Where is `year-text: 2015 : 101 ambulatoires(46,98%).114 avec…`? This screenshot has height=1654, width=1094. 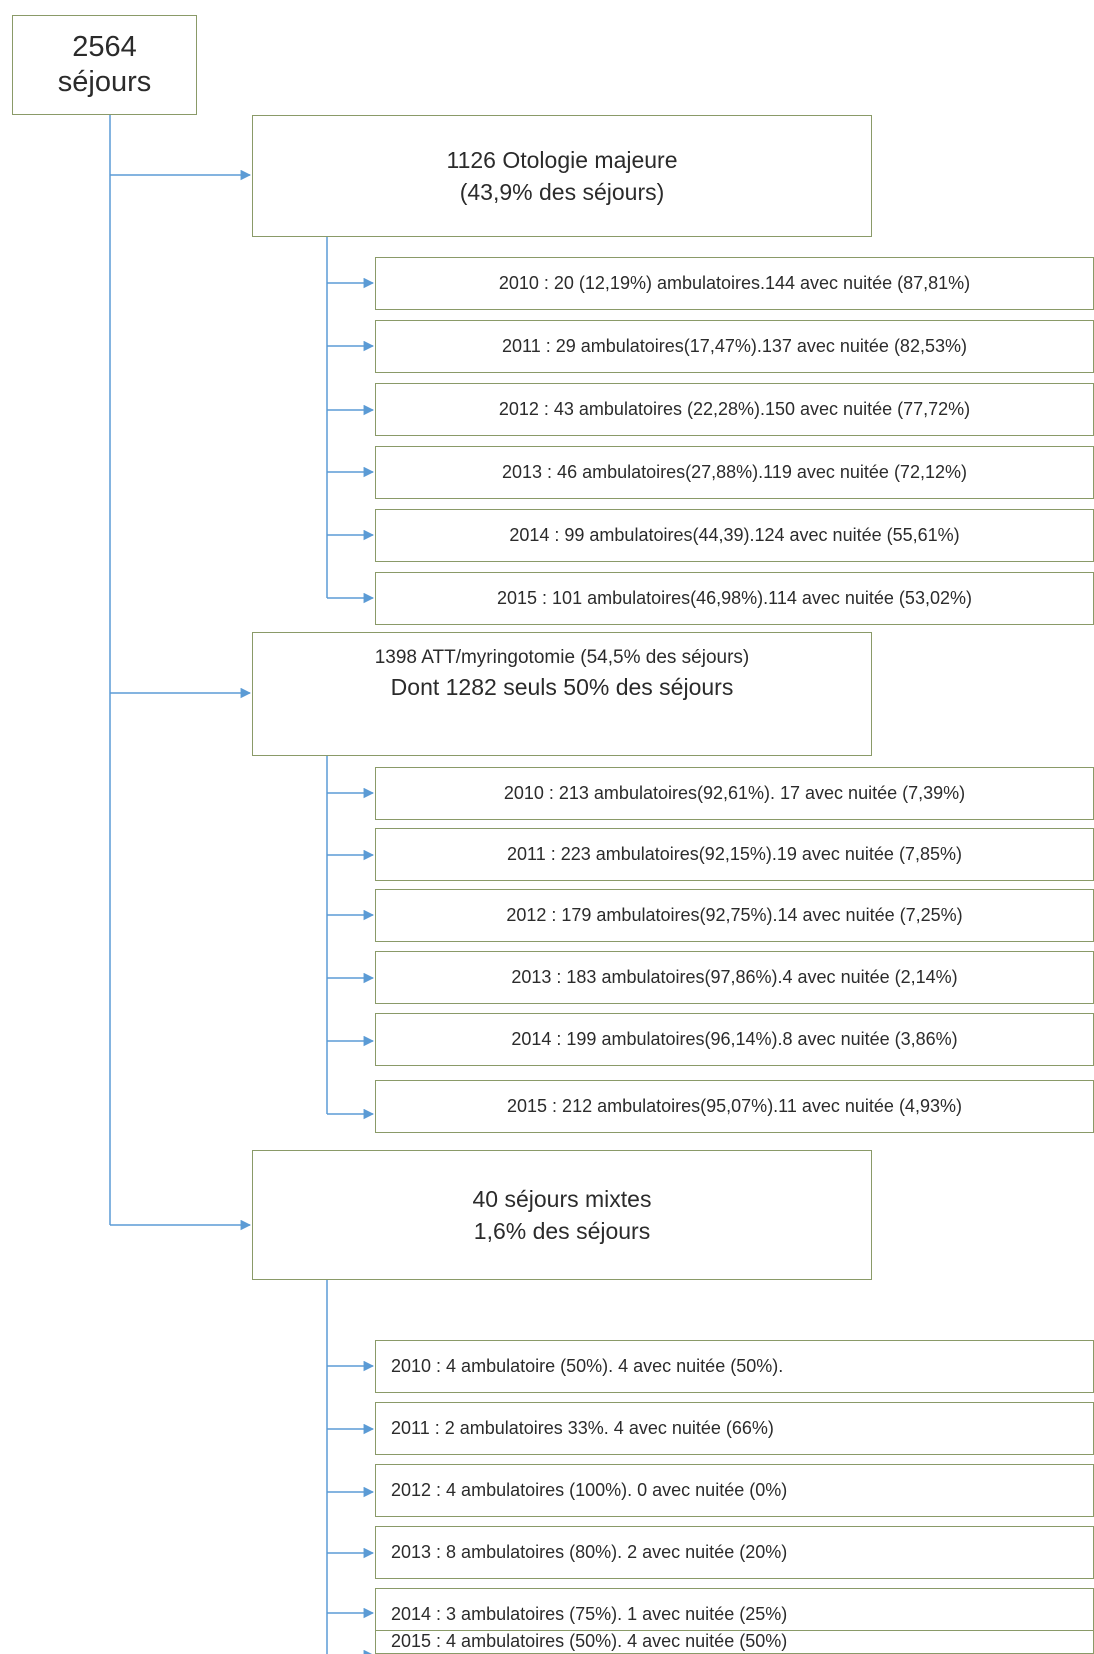 year-text: 2015 : 101 ambulatoires(46,98%).114 avec… is located at coordinates (734, 598).